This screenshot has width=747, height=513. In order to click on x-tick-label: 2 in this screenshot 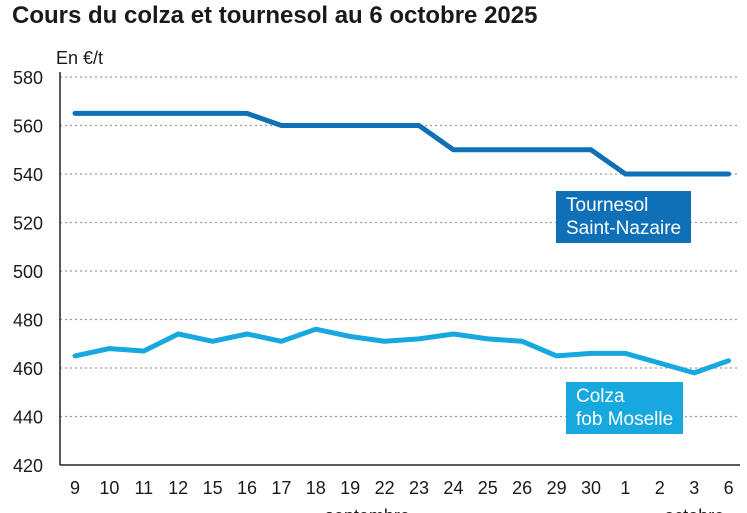, I will do `click(660, 488)`.